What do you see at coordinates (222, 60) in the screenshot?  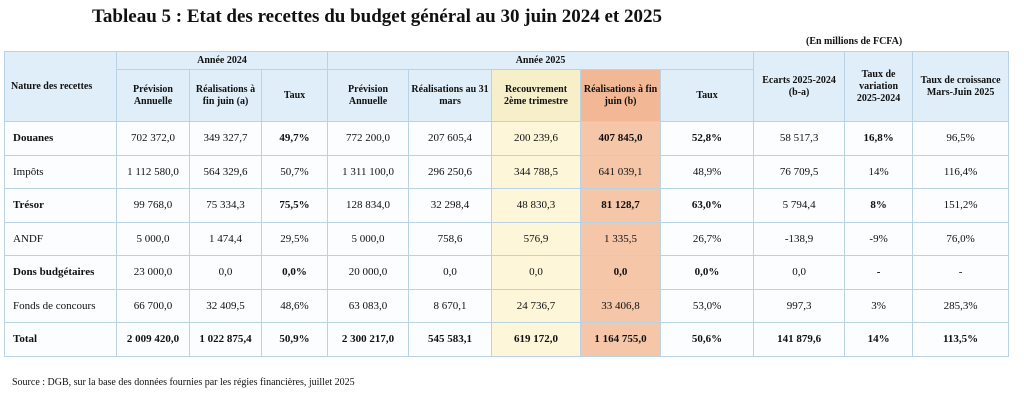 I see `header-year-2024: Année 2024` at bounding box center [222, 60].